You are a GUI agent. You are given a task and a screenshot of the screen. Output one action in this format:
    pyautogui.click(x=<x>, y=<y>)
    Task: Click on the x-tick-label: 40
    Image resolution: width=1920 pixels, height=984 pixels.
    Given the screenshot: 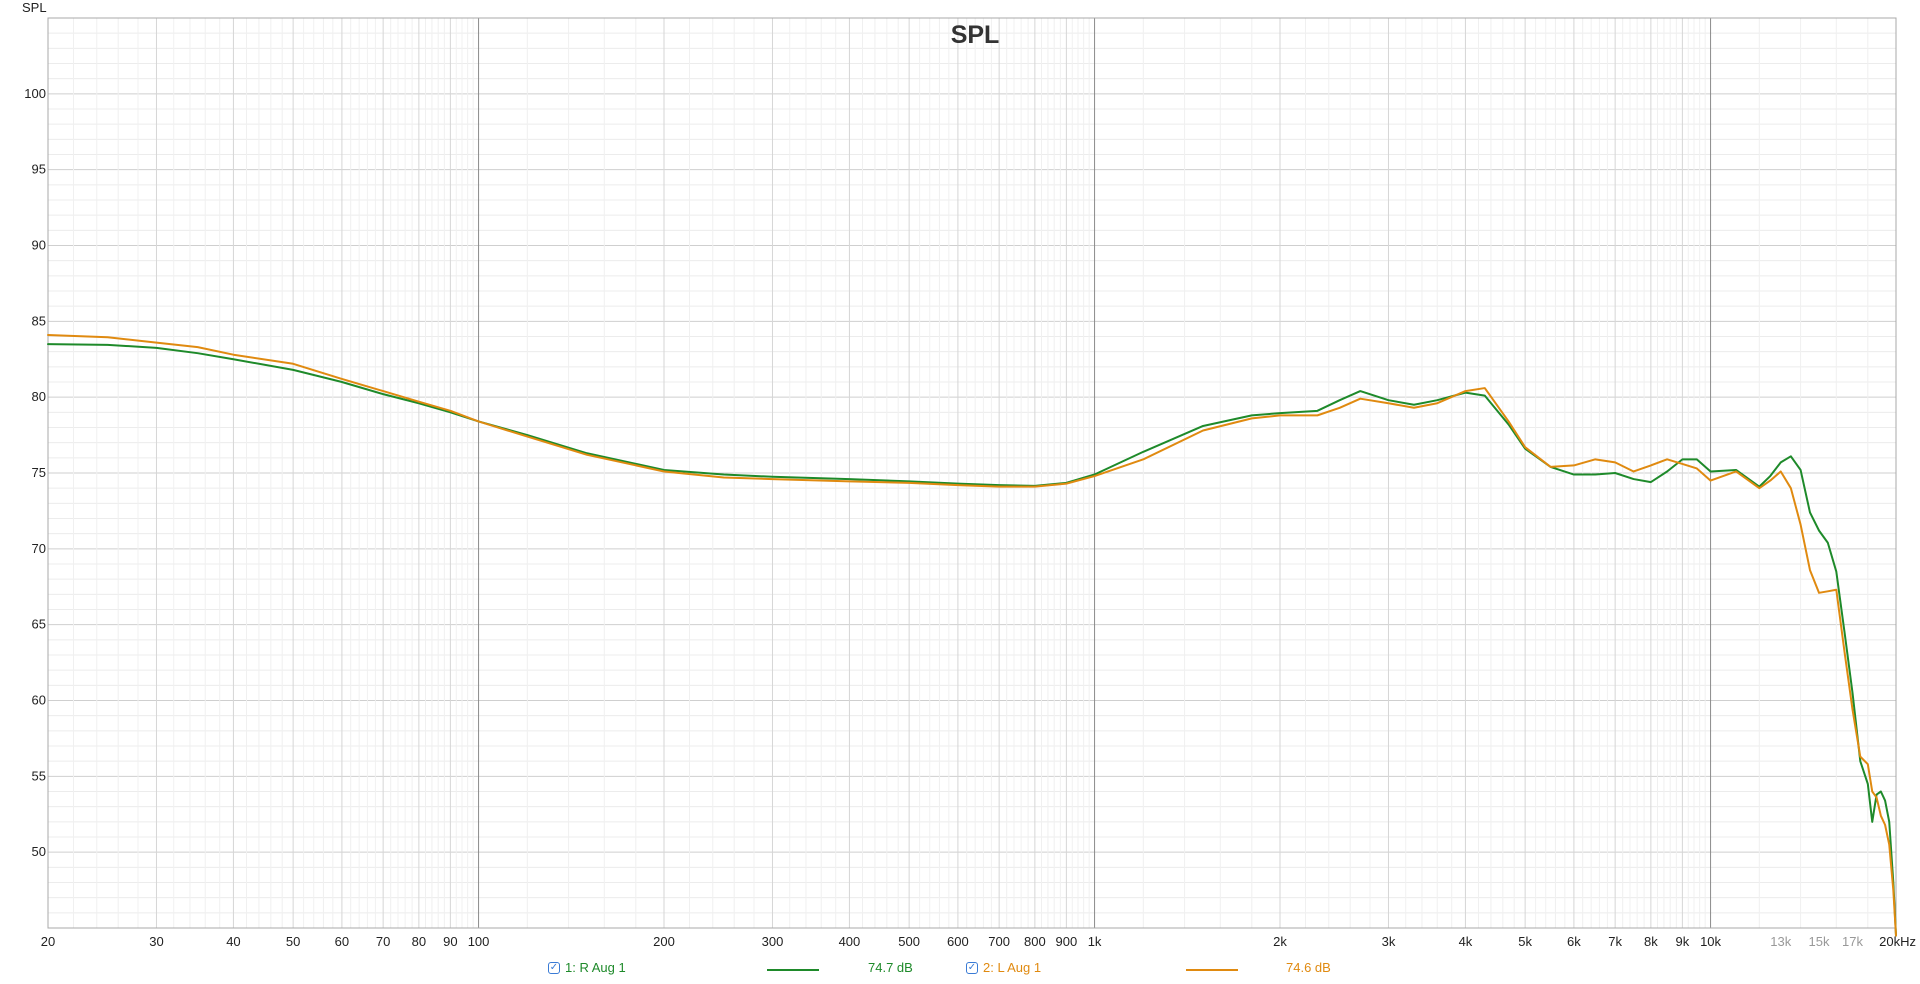 What is the action you would take?
    pyautogui.click(x=233, y=941)
    